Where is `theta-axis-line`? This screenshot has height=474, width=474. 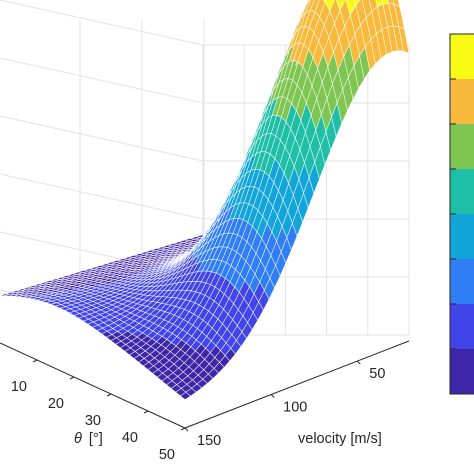 theta-axis-line is located at coordinates (93, 385).